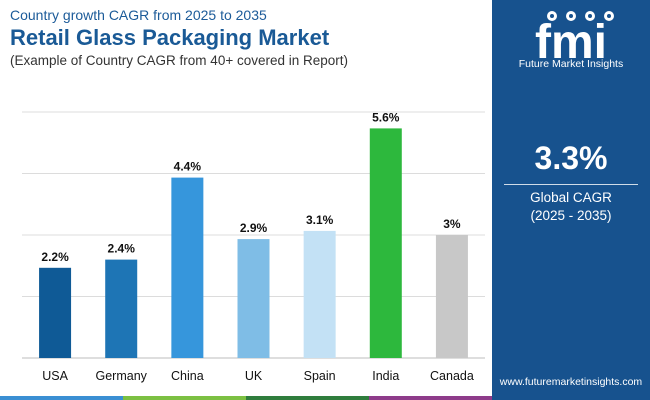 The image size is (650, 400). I want to click on global-cagr-value: 3.3%, so click(571, 158).